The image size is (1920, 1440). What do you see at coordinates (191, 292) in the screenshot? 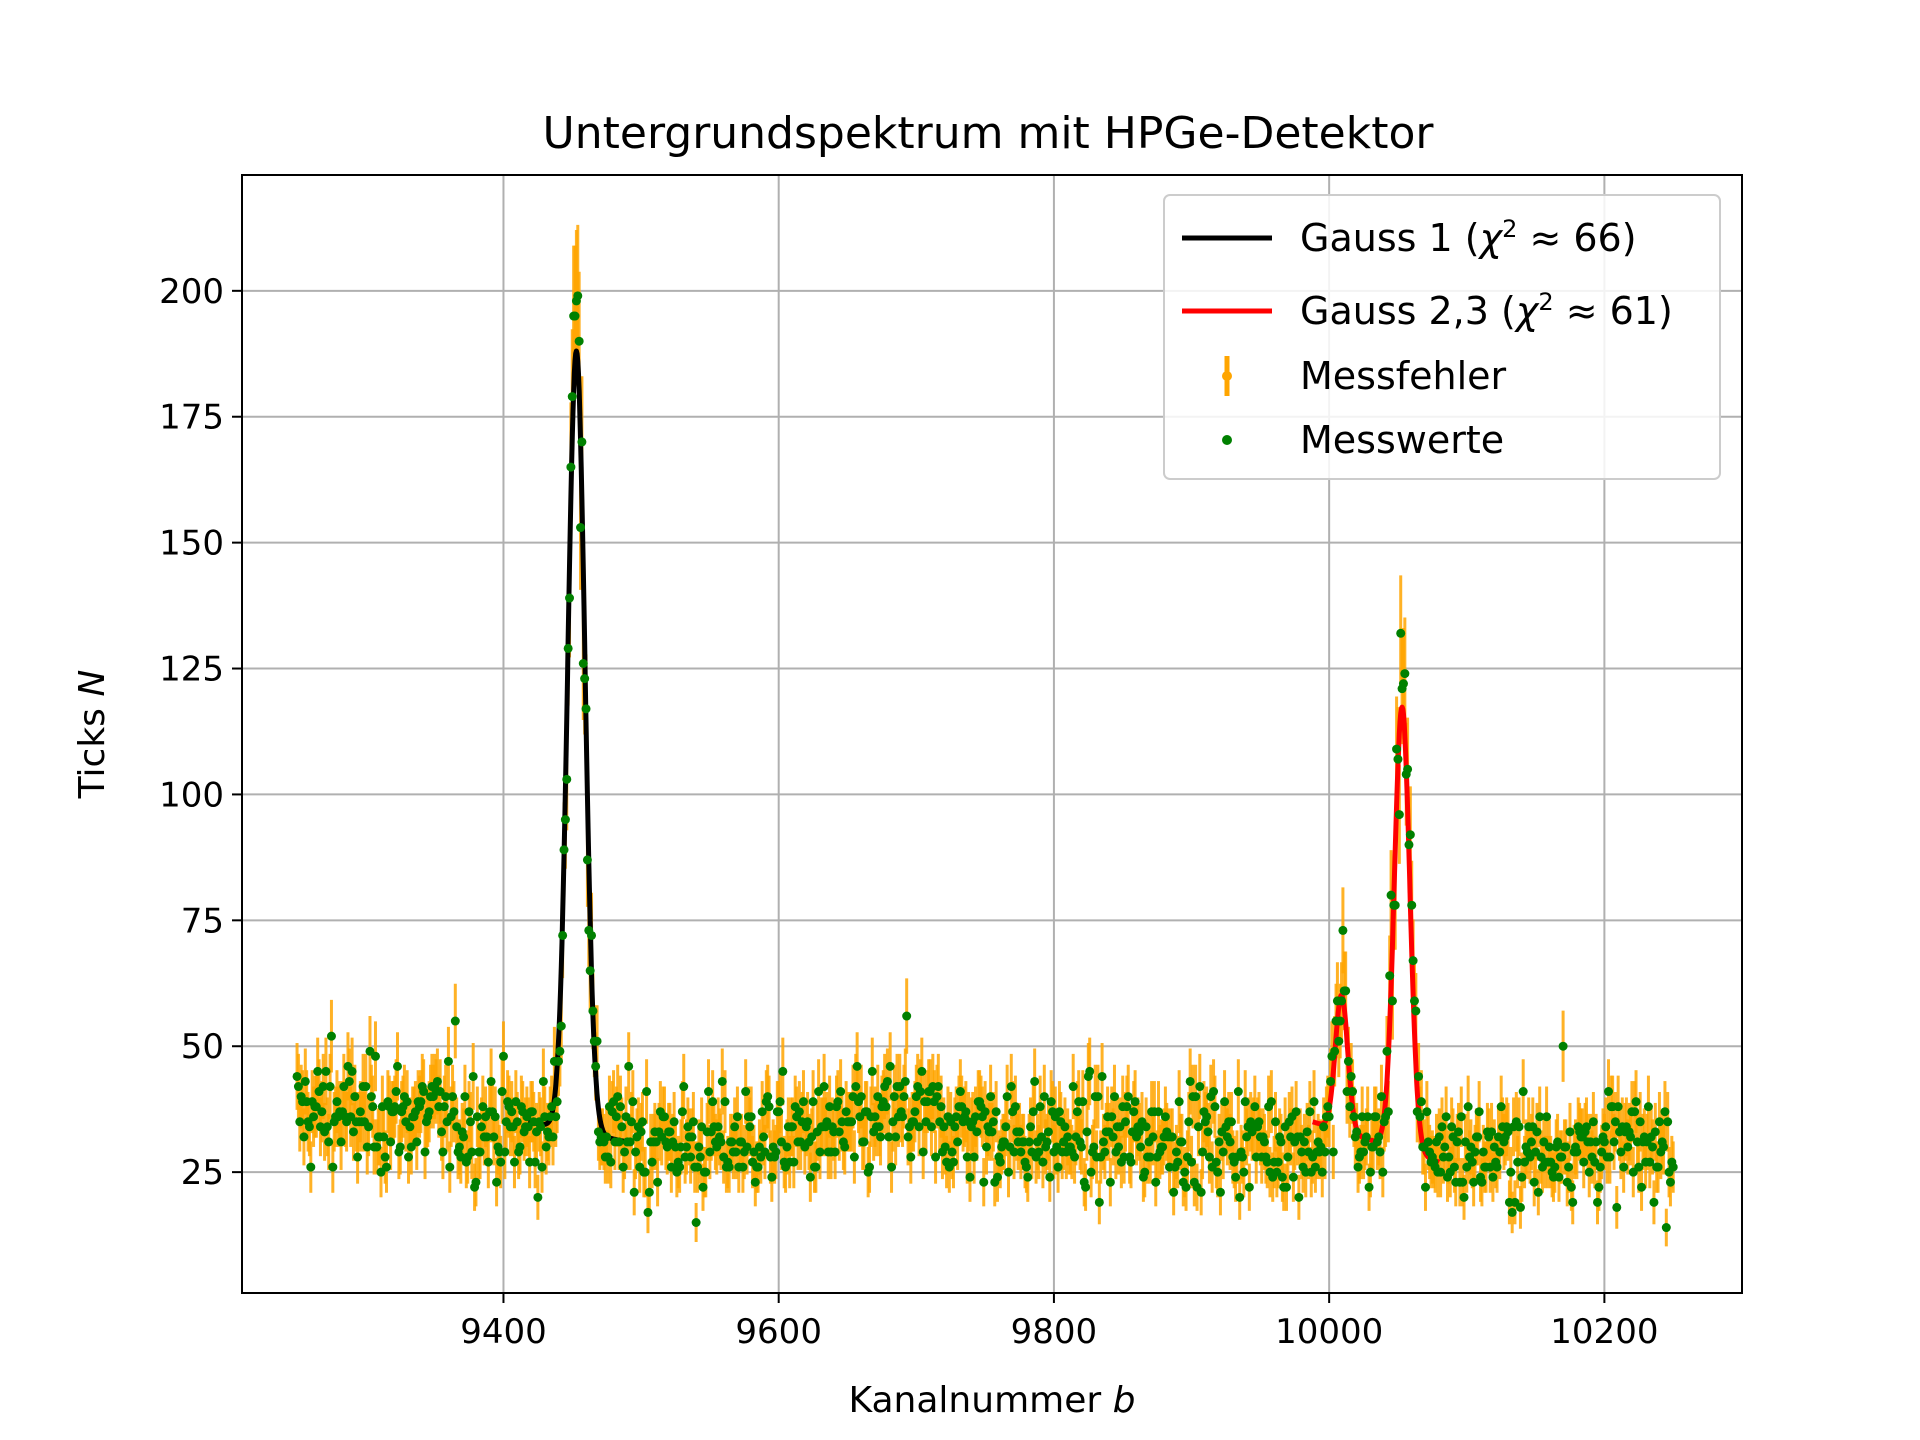
I see `y-tick-label: 200` at bounding box center [191, 292].